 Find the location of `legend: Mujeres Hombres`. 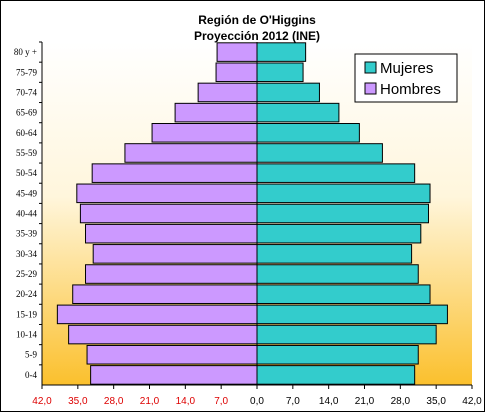

legend: Mujeres Hombres is located at coordinates (406, 78).